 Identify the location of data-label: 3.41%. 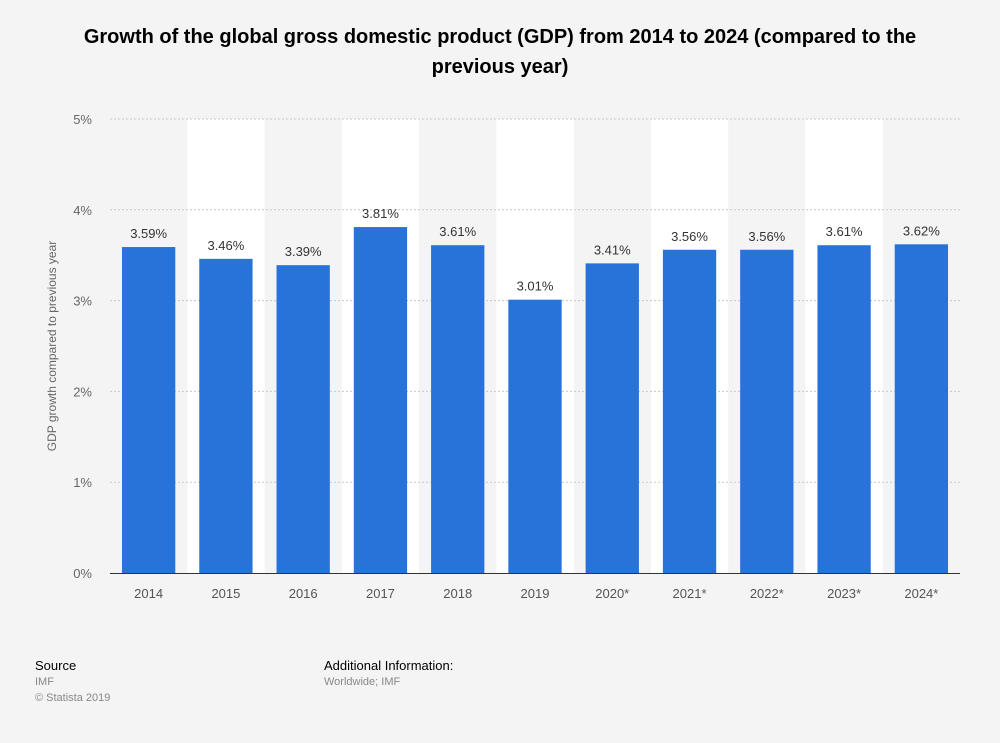
(612, 249).